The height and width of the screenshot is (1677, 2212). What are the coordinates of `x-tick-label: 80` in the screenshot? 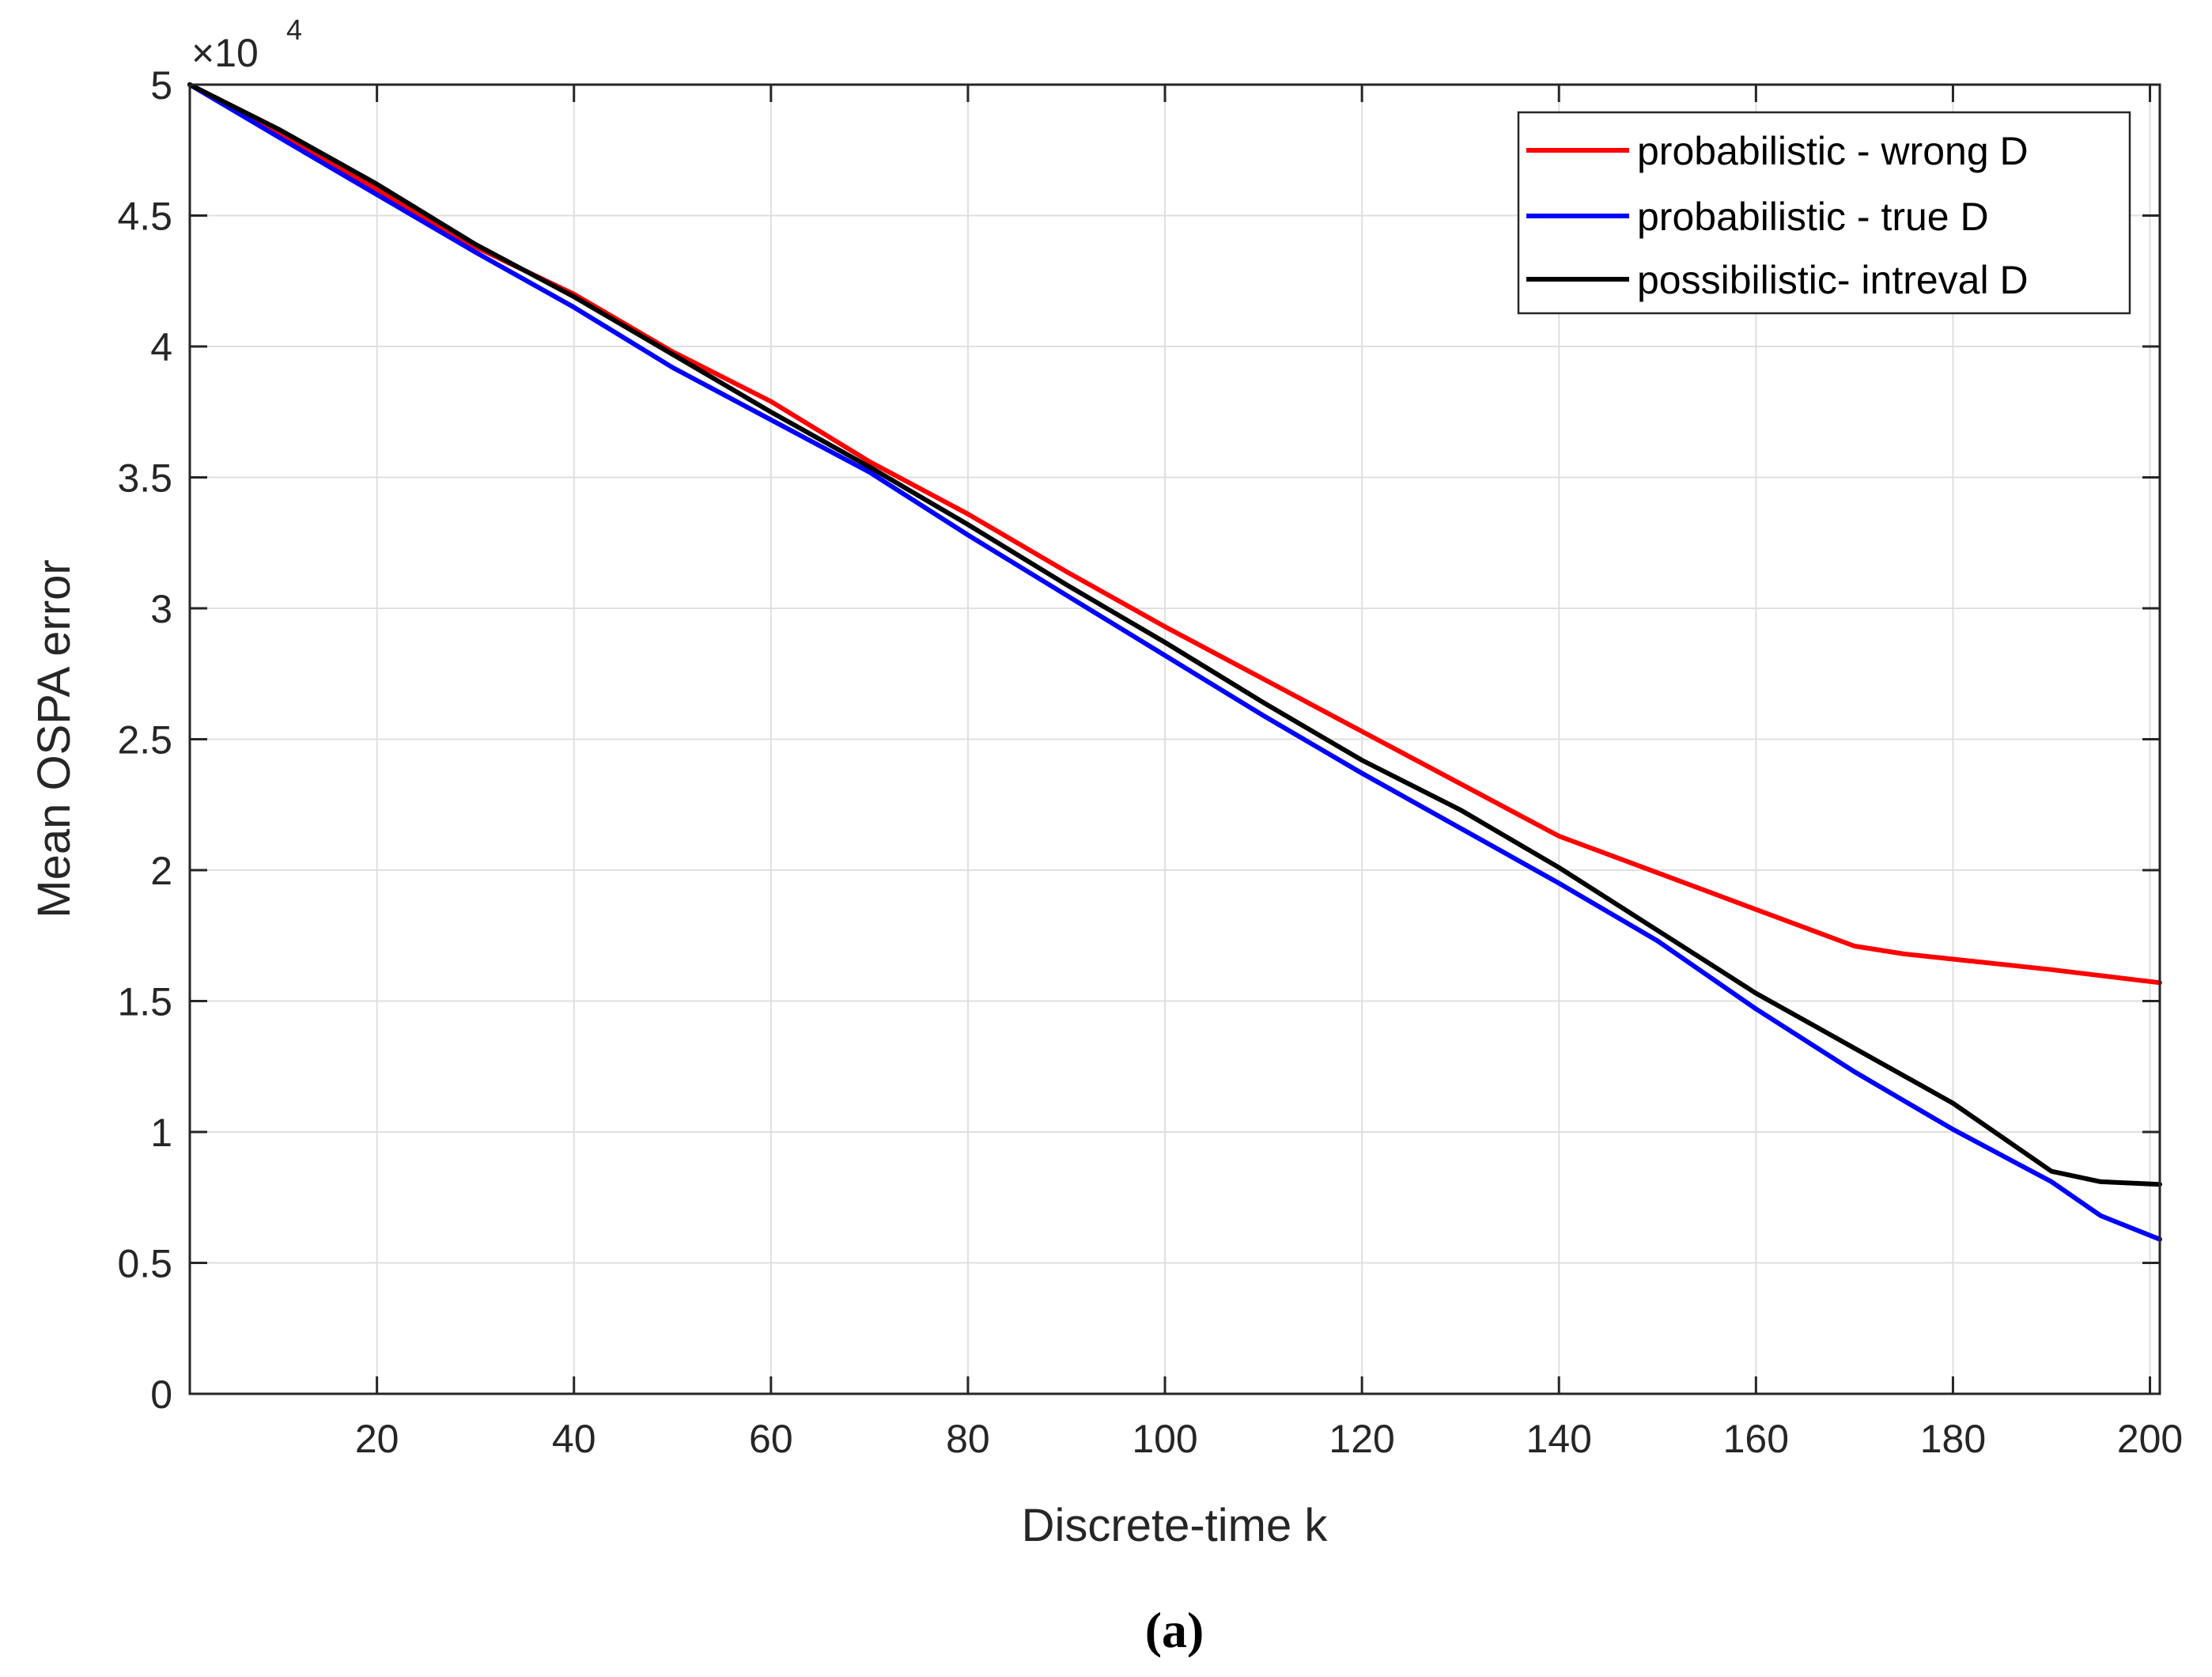 It's located at (968, 1439).